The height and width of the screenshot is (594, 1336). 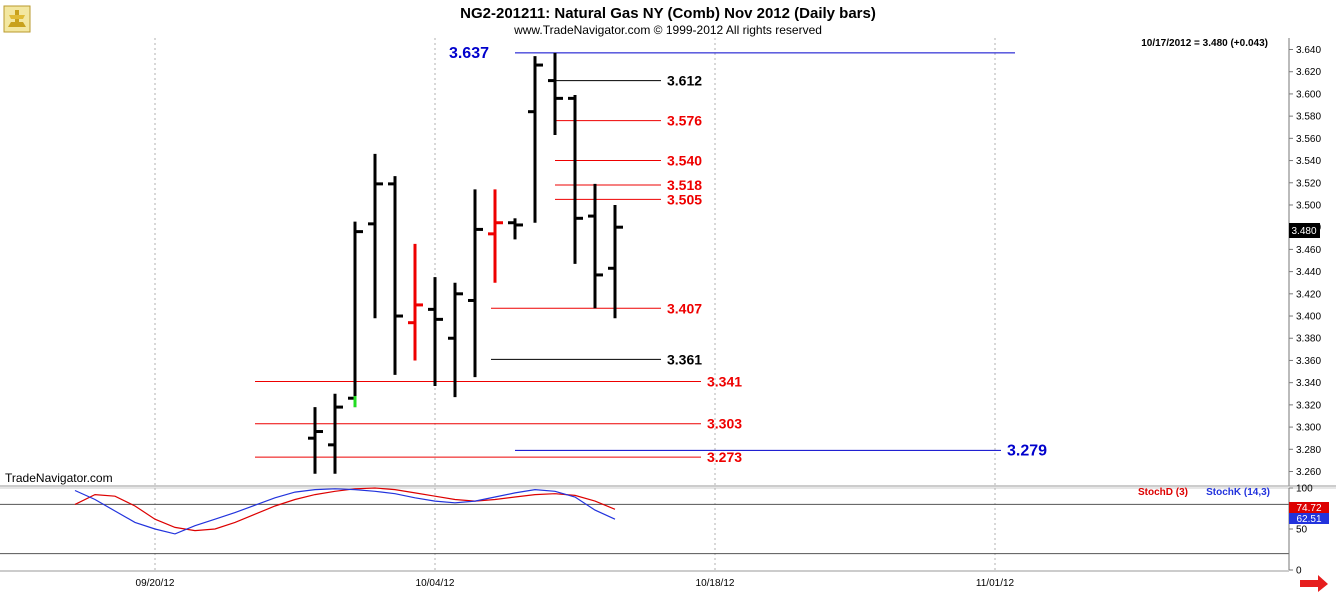 I want to click on level-label: 3.303, so click(x=724, y=424).